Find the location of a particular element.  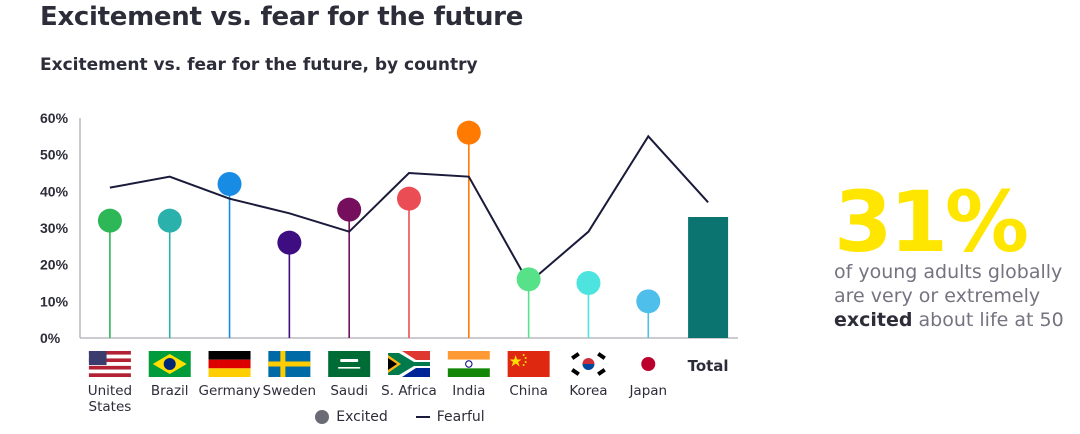

y-tick-label: 60% is located at coordinates (54, 118).